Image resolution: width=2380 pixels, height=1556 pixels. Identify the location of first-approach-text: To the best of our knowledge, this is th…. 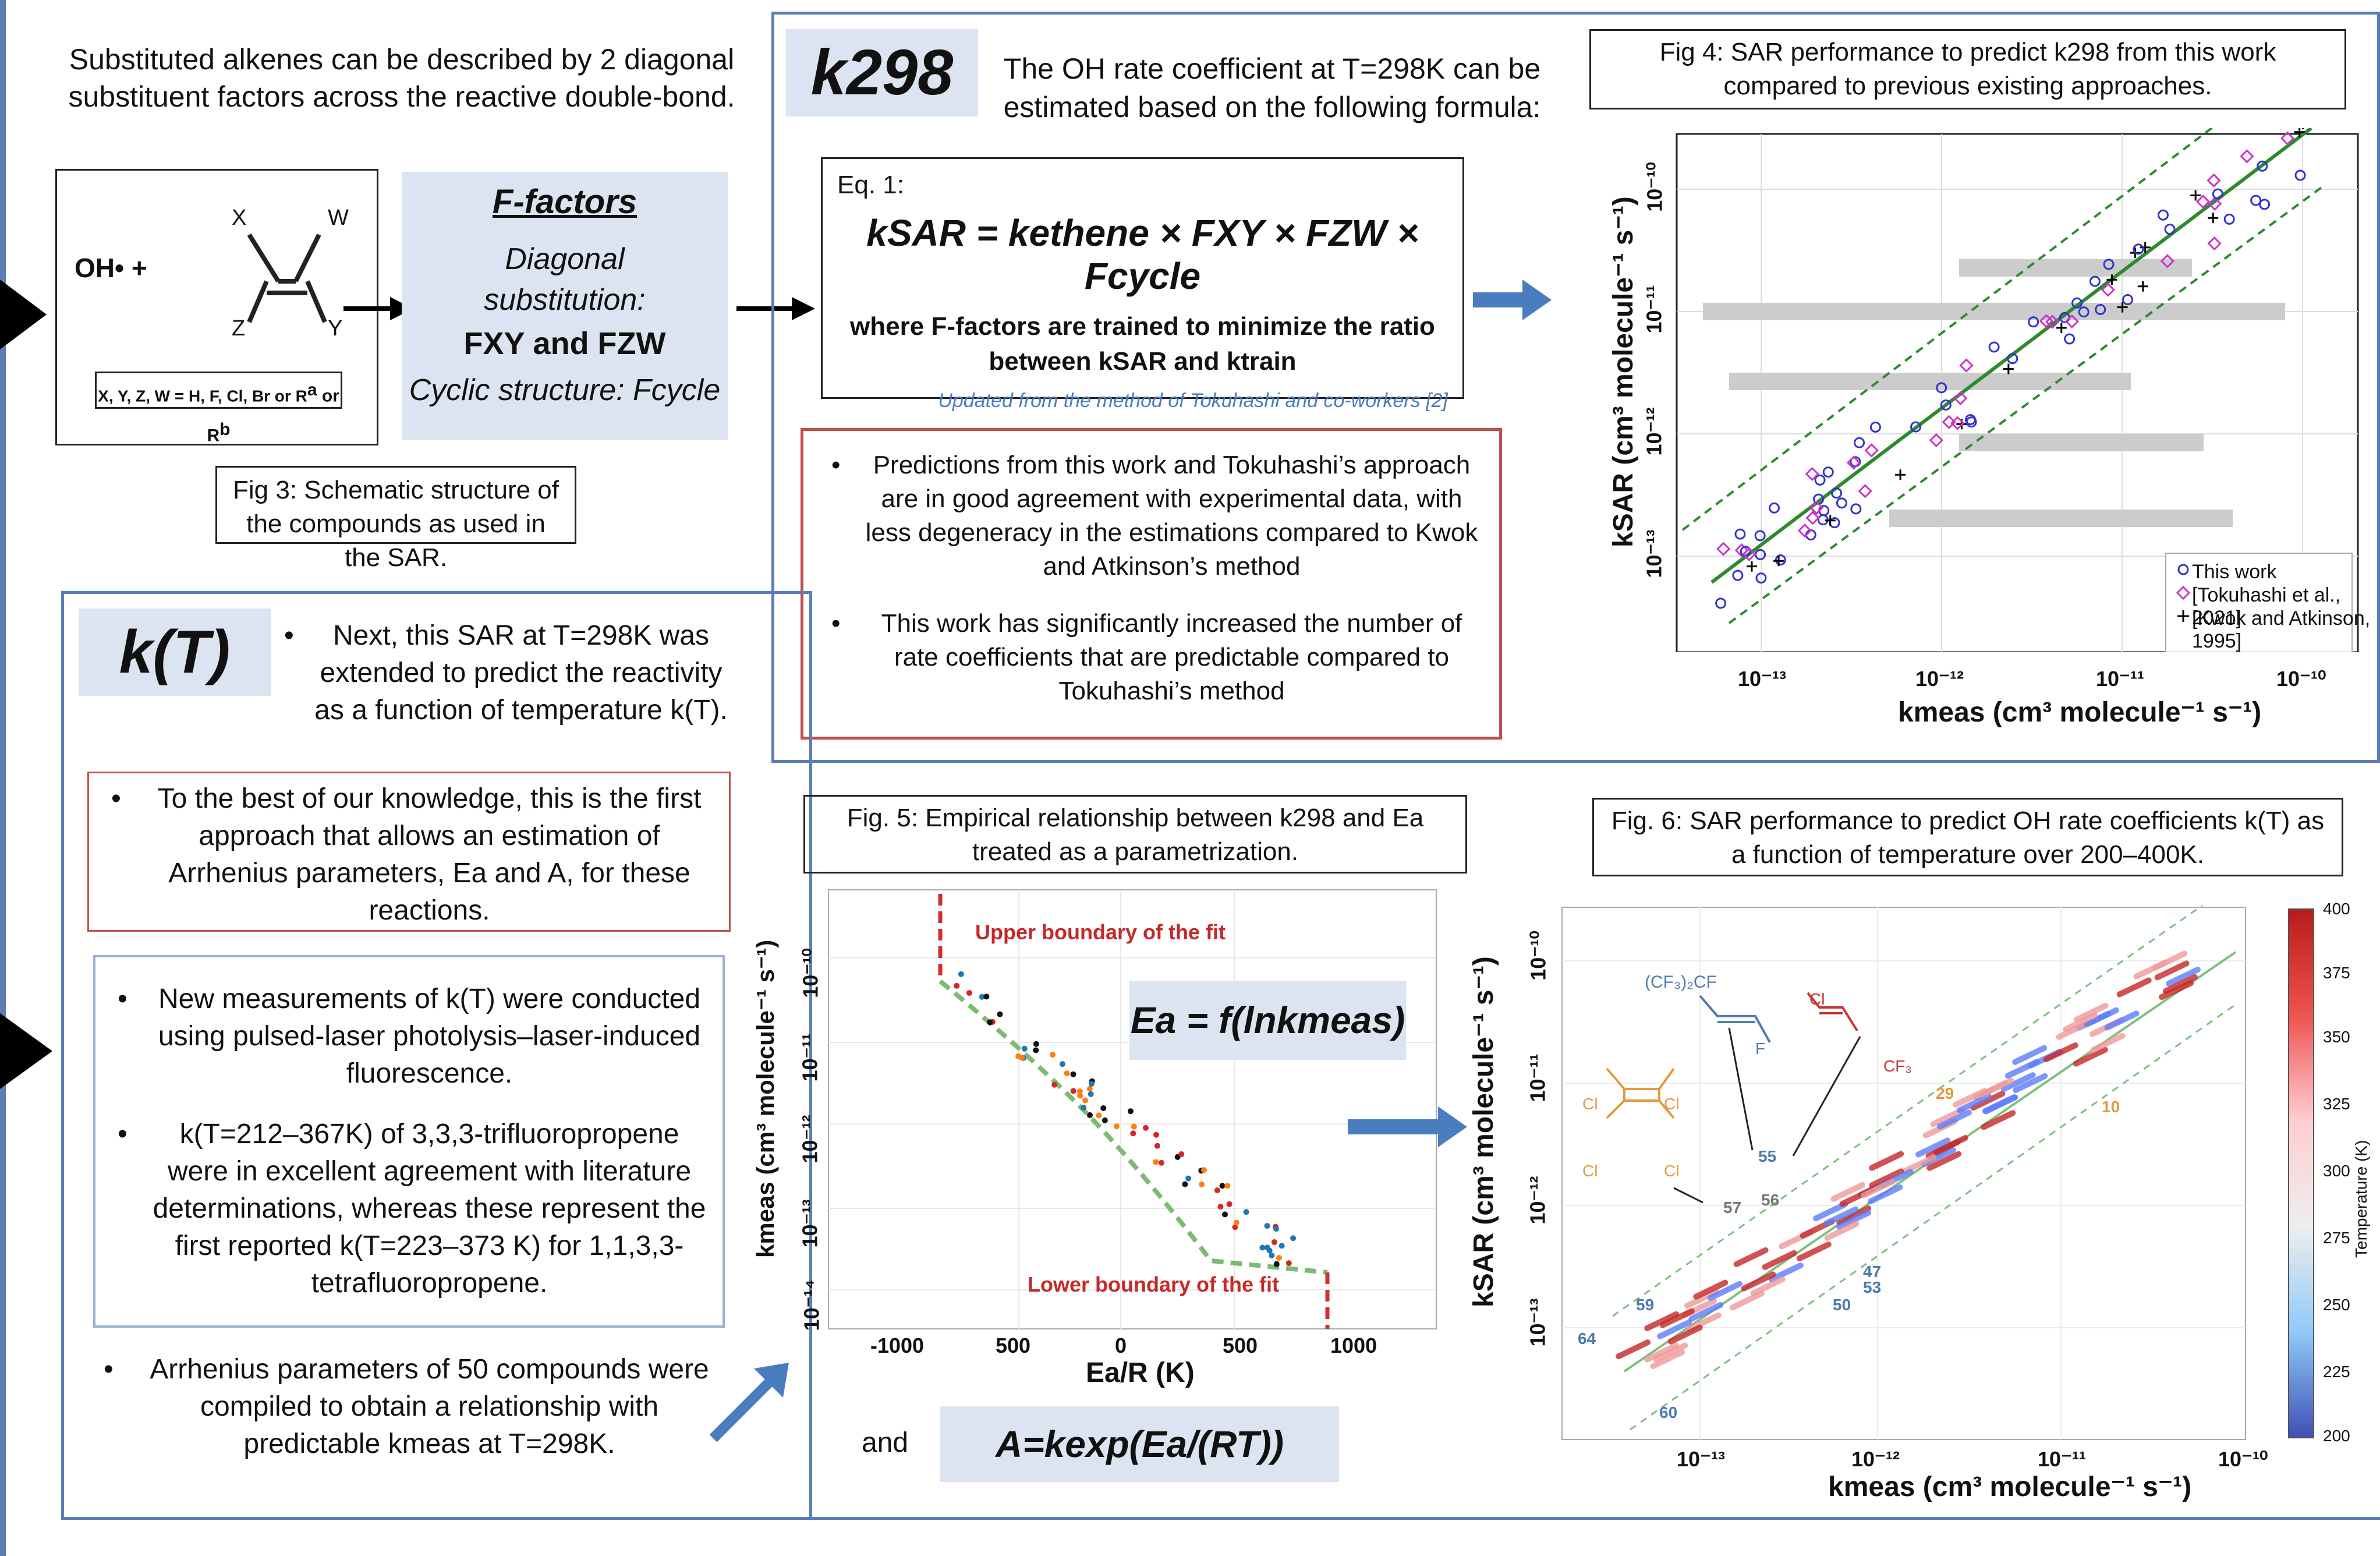
(409, 855).